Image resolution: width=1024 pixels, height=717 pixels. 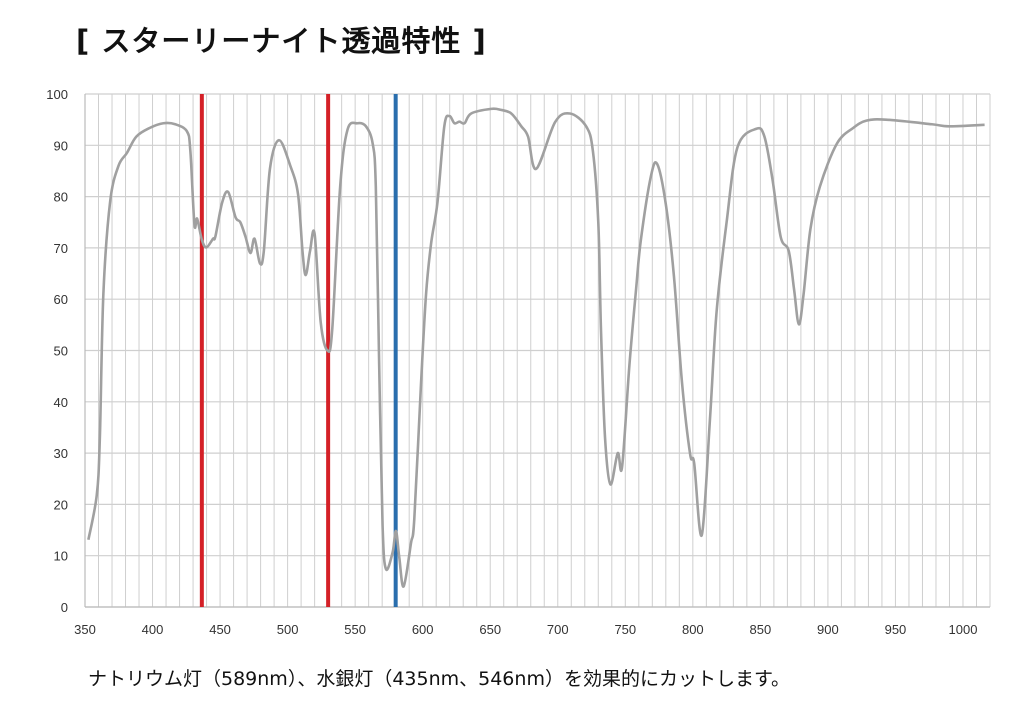 I want to click on y-tick-label: 10, so click(x=61, y=556).